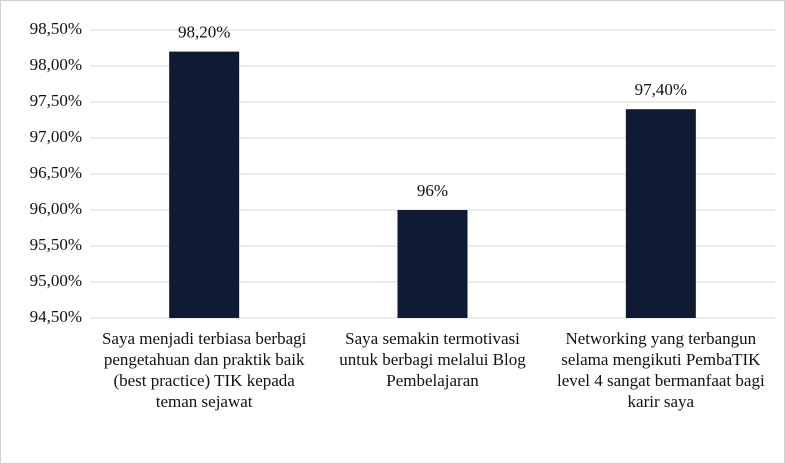 This screenshot has height=464, width=785. I want to click on y-tick-label: 97,50%, so click(56, 100).